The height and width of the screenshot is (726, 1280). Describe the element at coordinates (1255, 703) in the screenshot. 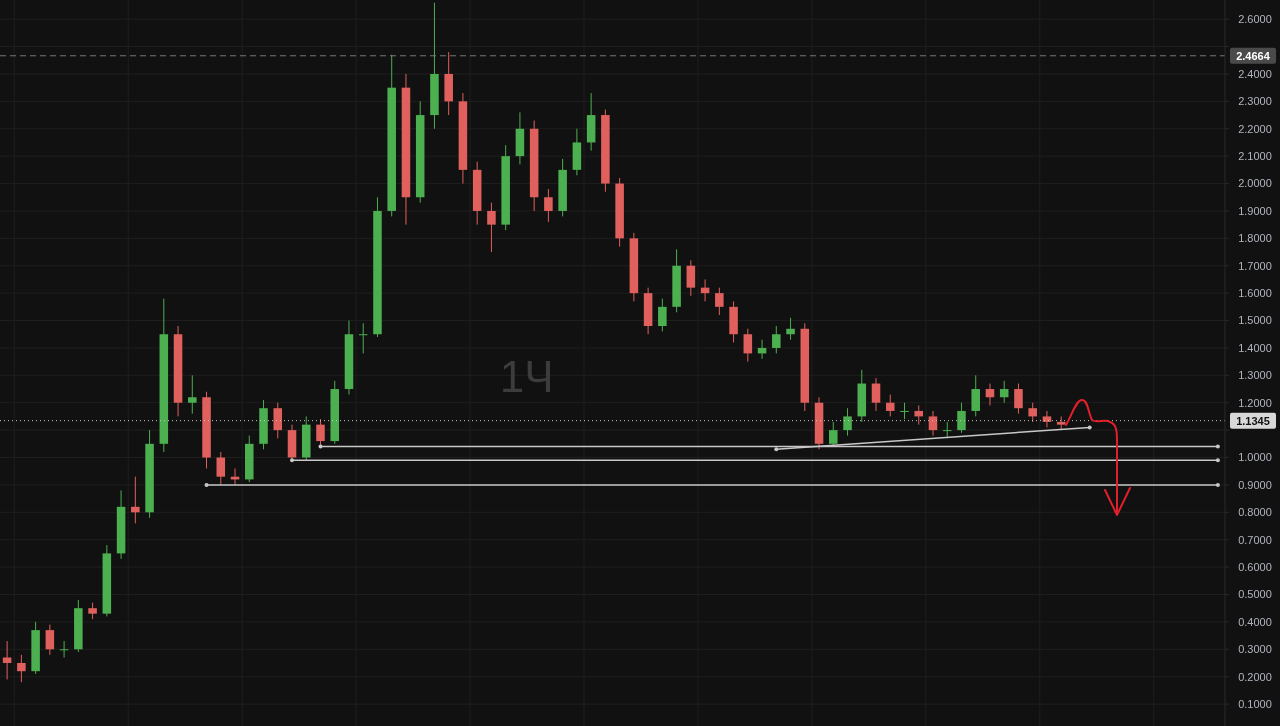

I see `y-tick-label: 0.1000` at that location.